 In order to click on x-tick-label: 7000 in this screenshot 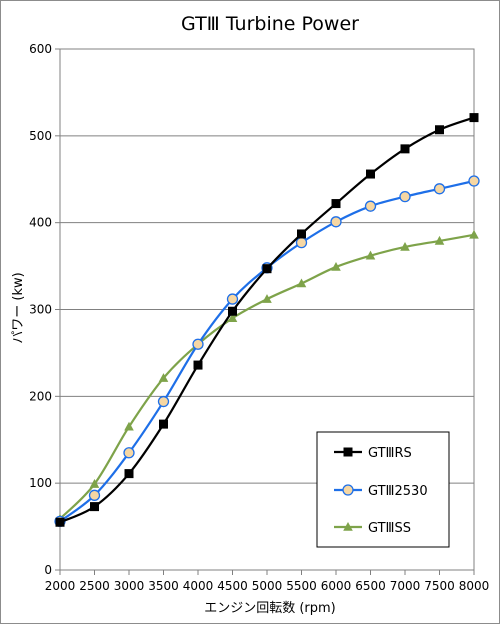, I will do `click(405, 586)`.